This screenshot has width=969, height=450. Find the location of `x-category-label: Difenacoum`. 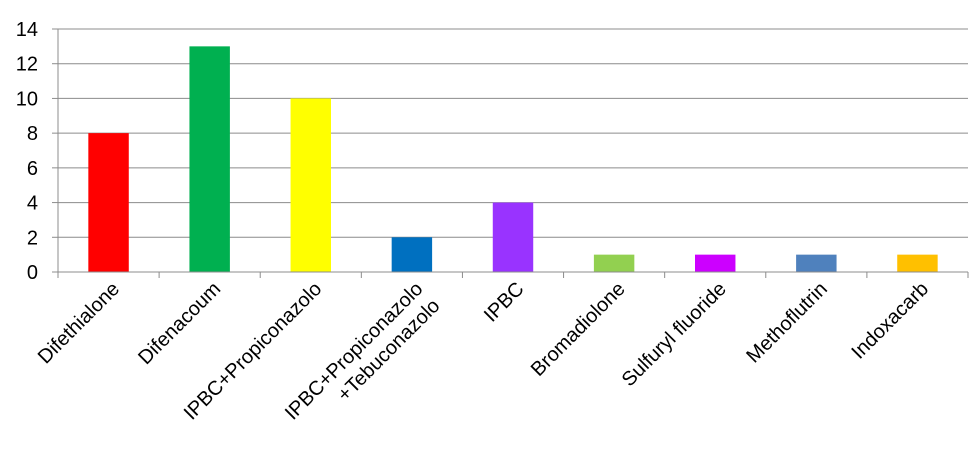

x-category-label: Difenacoum is located at coordinates (179, 323).